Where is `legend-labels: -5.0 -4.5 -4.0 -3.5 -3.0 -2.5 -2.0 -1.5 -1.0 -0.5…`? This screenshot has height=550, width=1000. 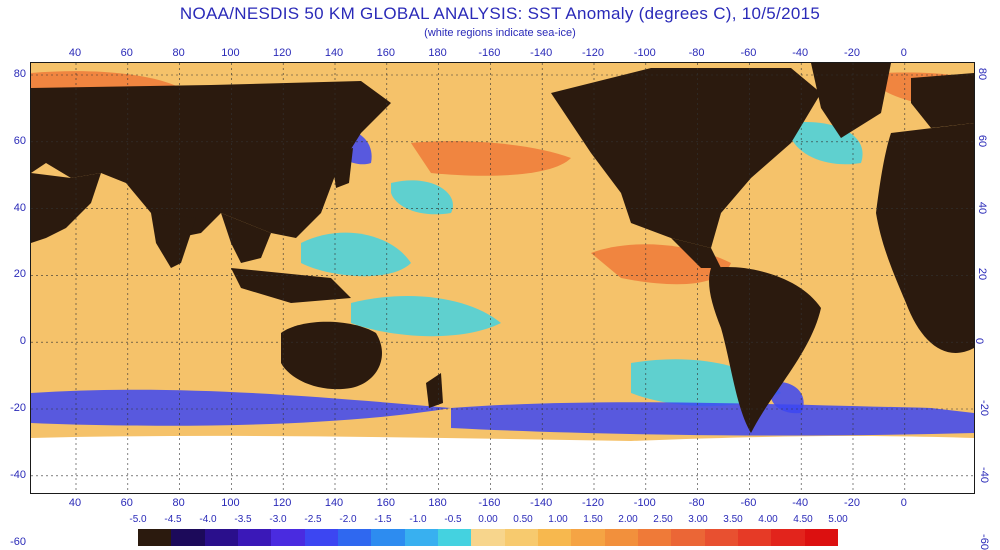
legend-labels: -5.0 -4.5 -4.0 -3.5 -3.0 -2.5 -2.0 -1.5 -1.0 -0.5… is located at coordinates (488, 521).